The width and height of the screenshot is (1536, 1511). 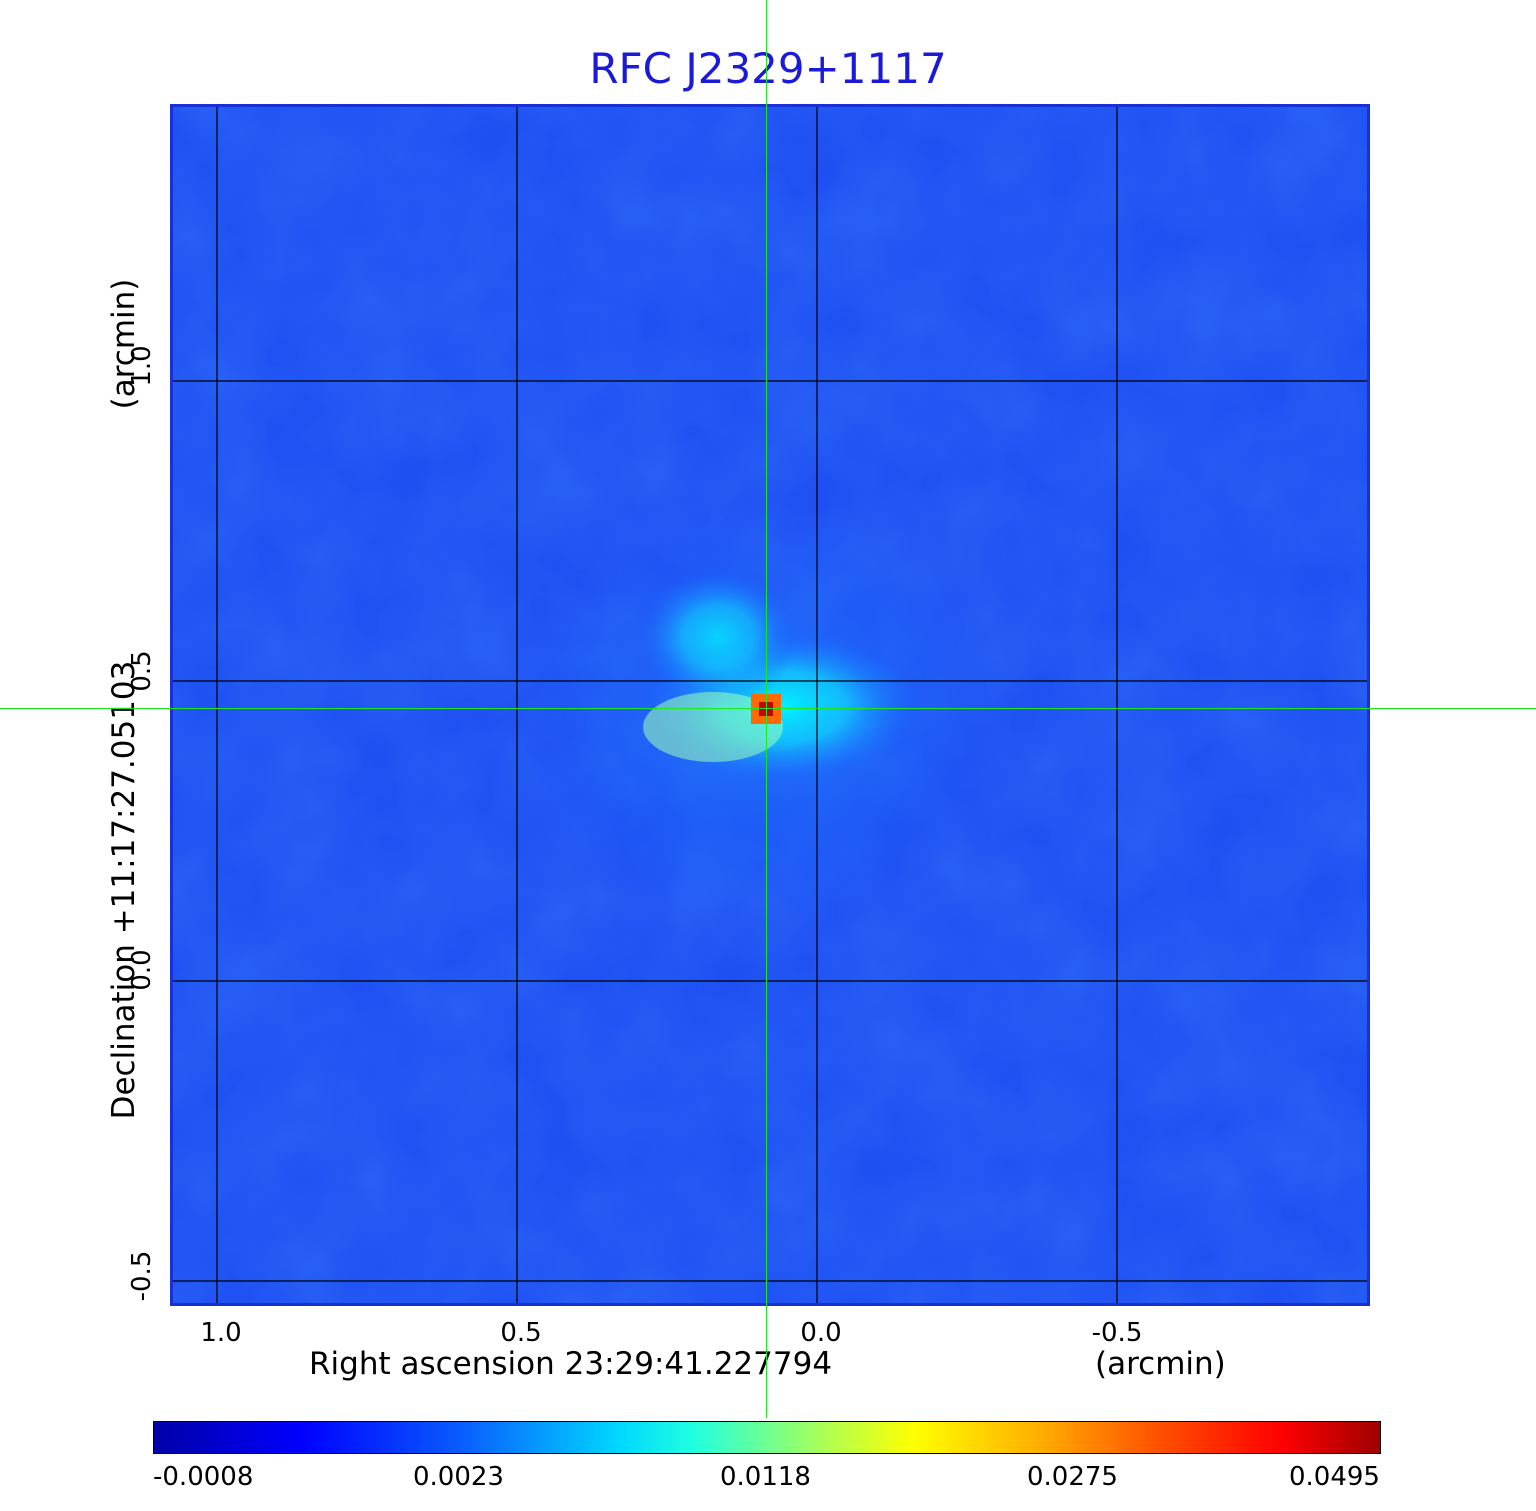 What do you see at coordinates (203, 1477) in the screenshot?
I see `colorbar-tick-label: -0.0008` at bounding box center [203, 1477].